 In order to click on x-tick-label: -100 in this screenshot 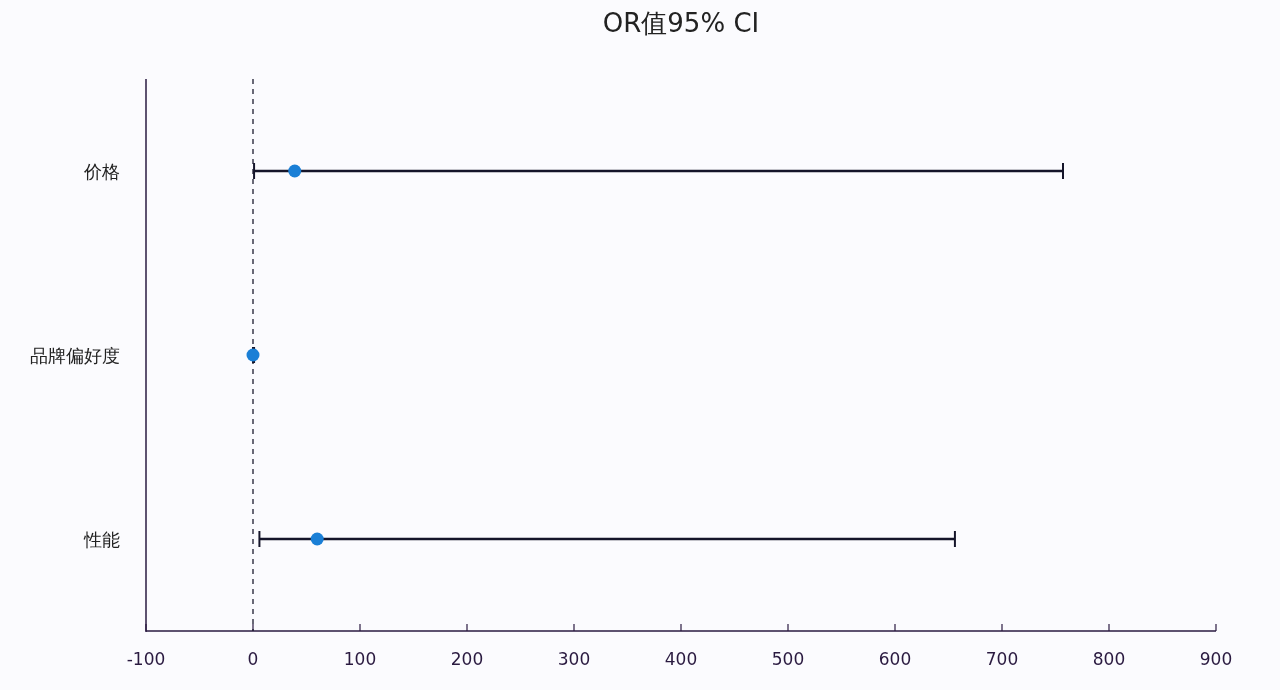, I will do `click(146, 659)`.